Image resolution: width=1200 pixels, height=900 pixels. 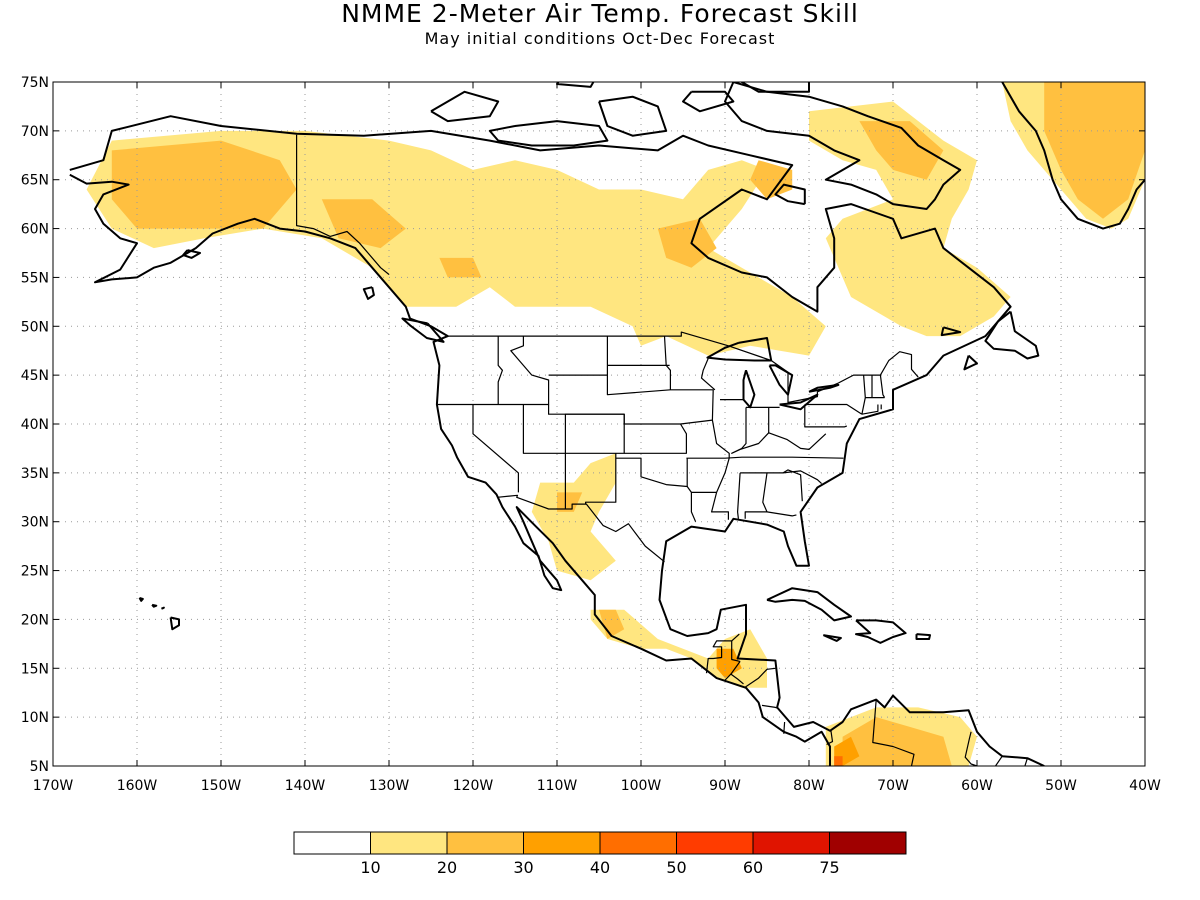 I want to click on lon-tick-label: 90W, so click(x=725, y=786).